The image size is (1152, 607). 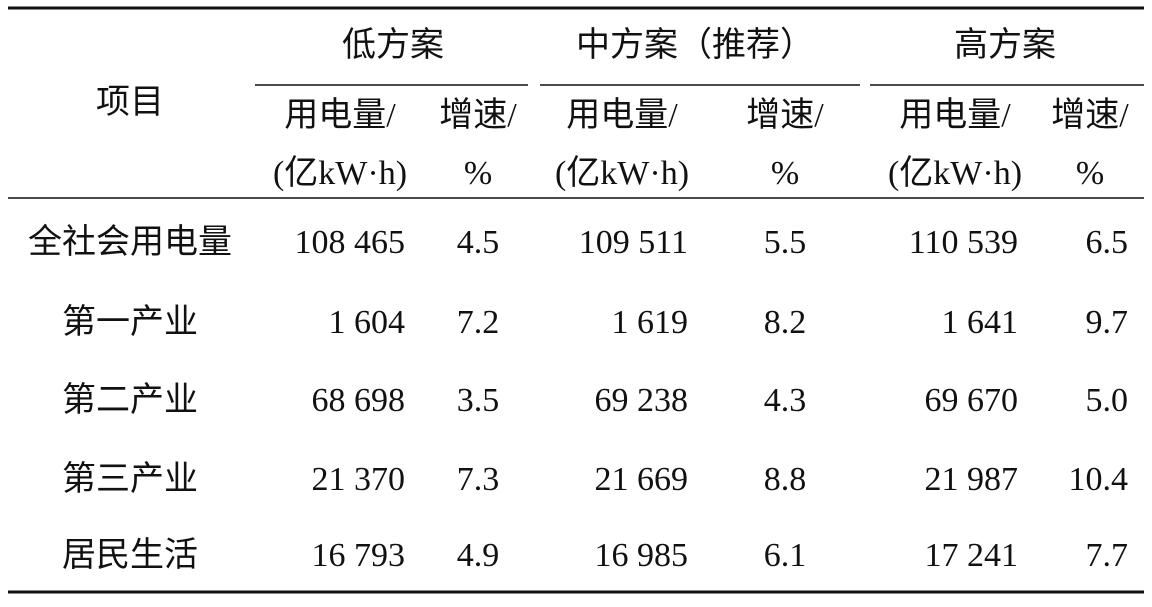 What do you see at coordinates (785, 242) in the screenshot?
I see `cell: 5.5` at bounding box center [785, 242].